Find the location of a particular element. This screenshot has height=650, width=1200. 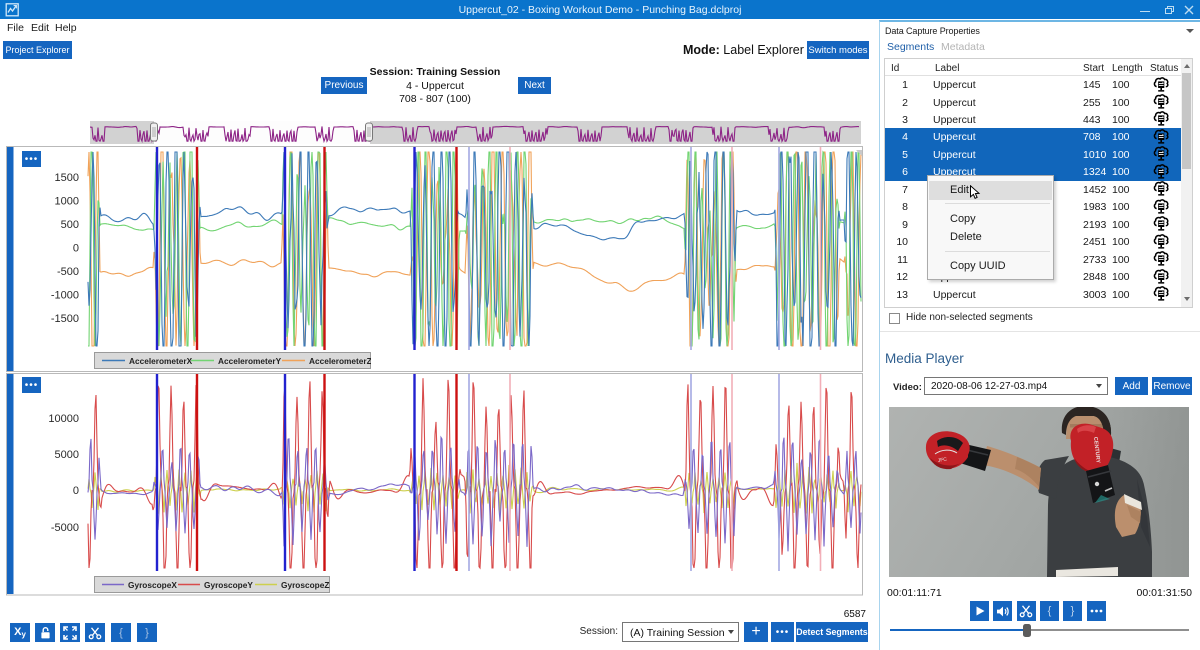

svg-text: 10000 is located at coordinates (63, 419).